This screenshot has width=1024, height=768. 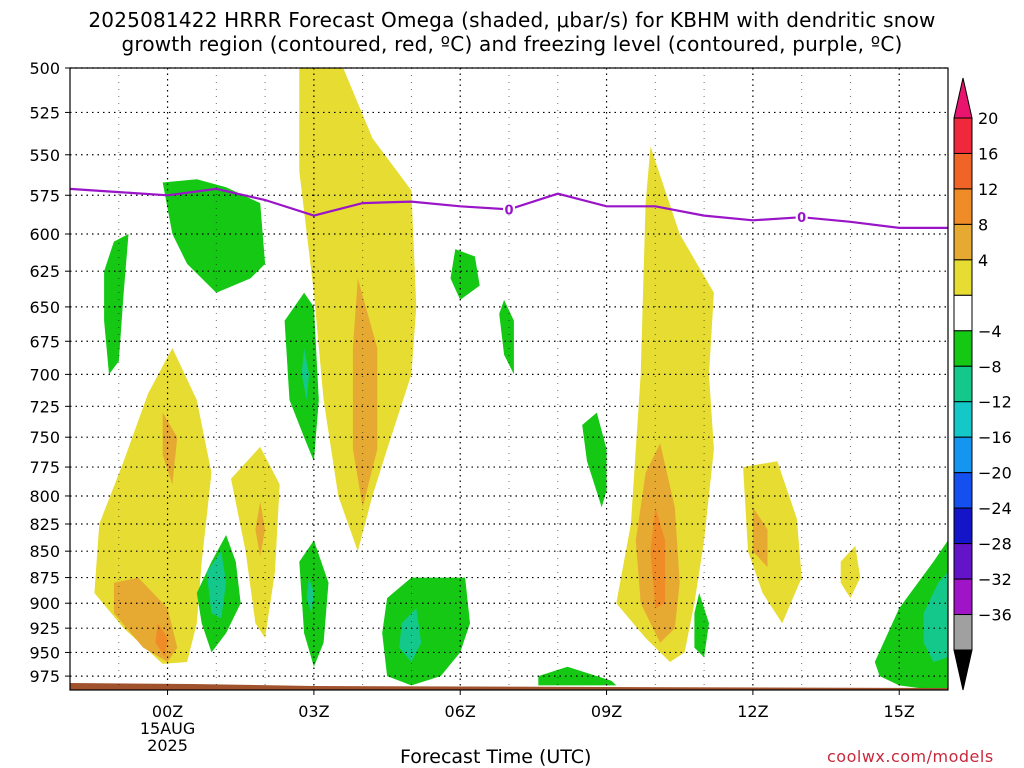 I want to click on y-tick-label-900: 900, so click(x=44, y=603).